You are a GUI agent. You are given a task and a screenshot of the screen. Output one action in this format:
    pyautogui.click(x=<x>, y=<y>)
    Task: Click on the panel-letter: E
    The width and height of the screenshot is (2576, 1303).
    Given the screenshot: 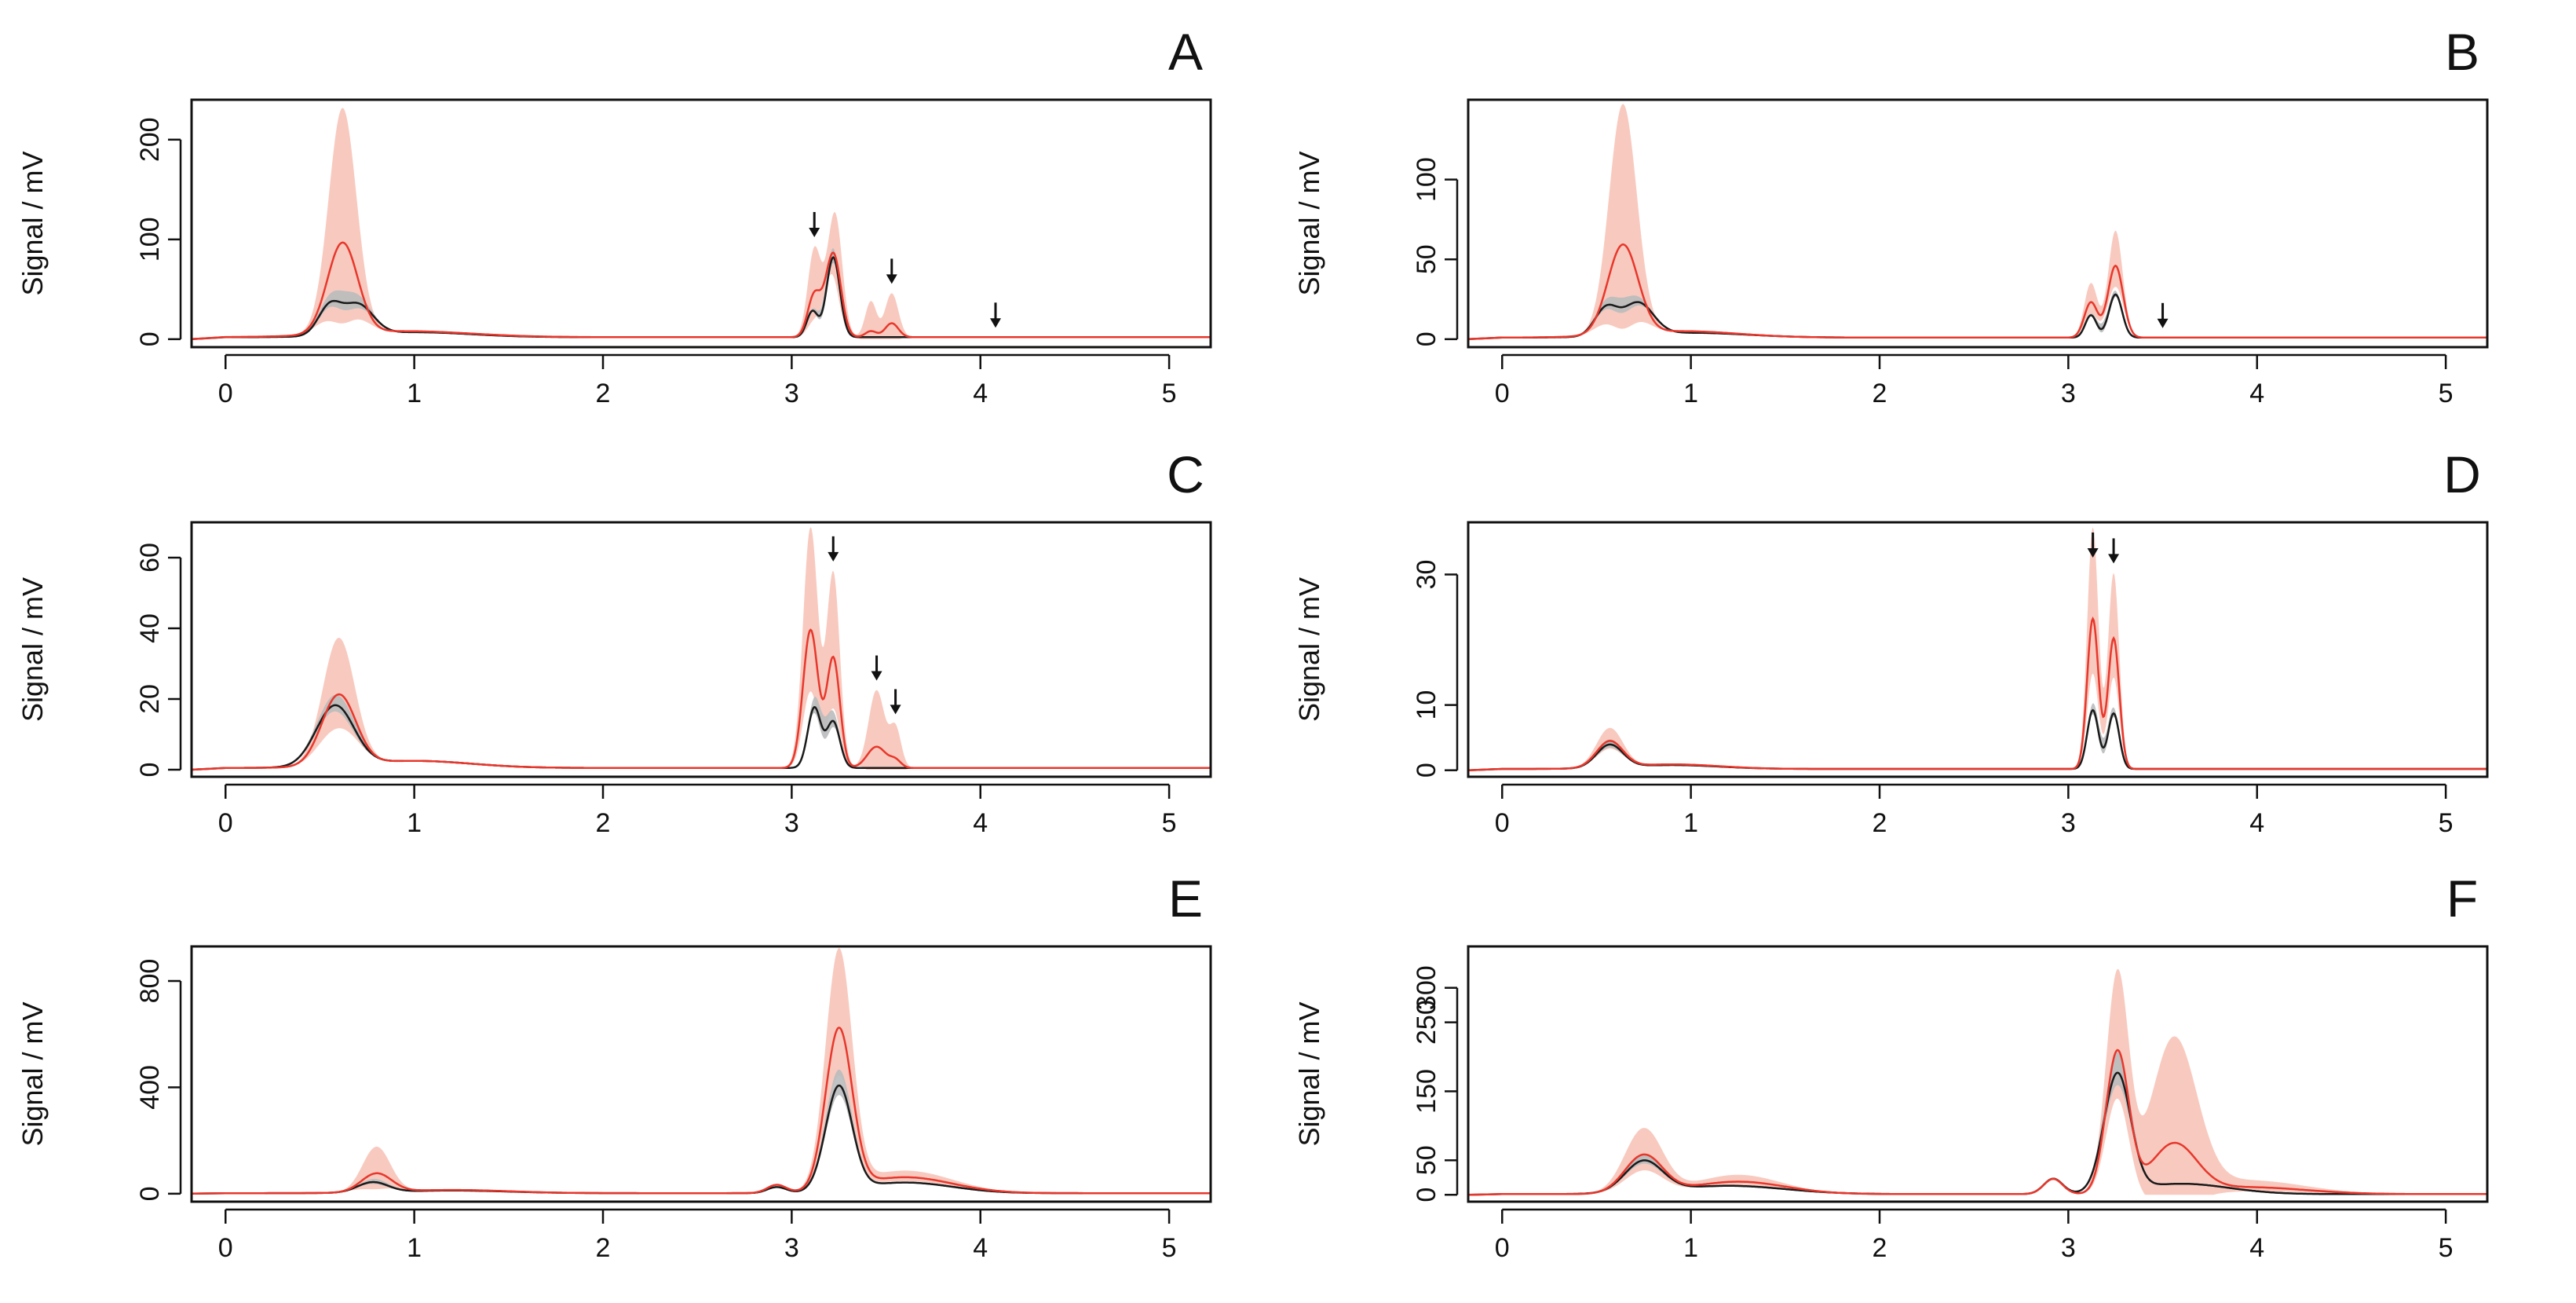 What is the action you would take?
    pyautogui.click(x=1185, y=898)
    